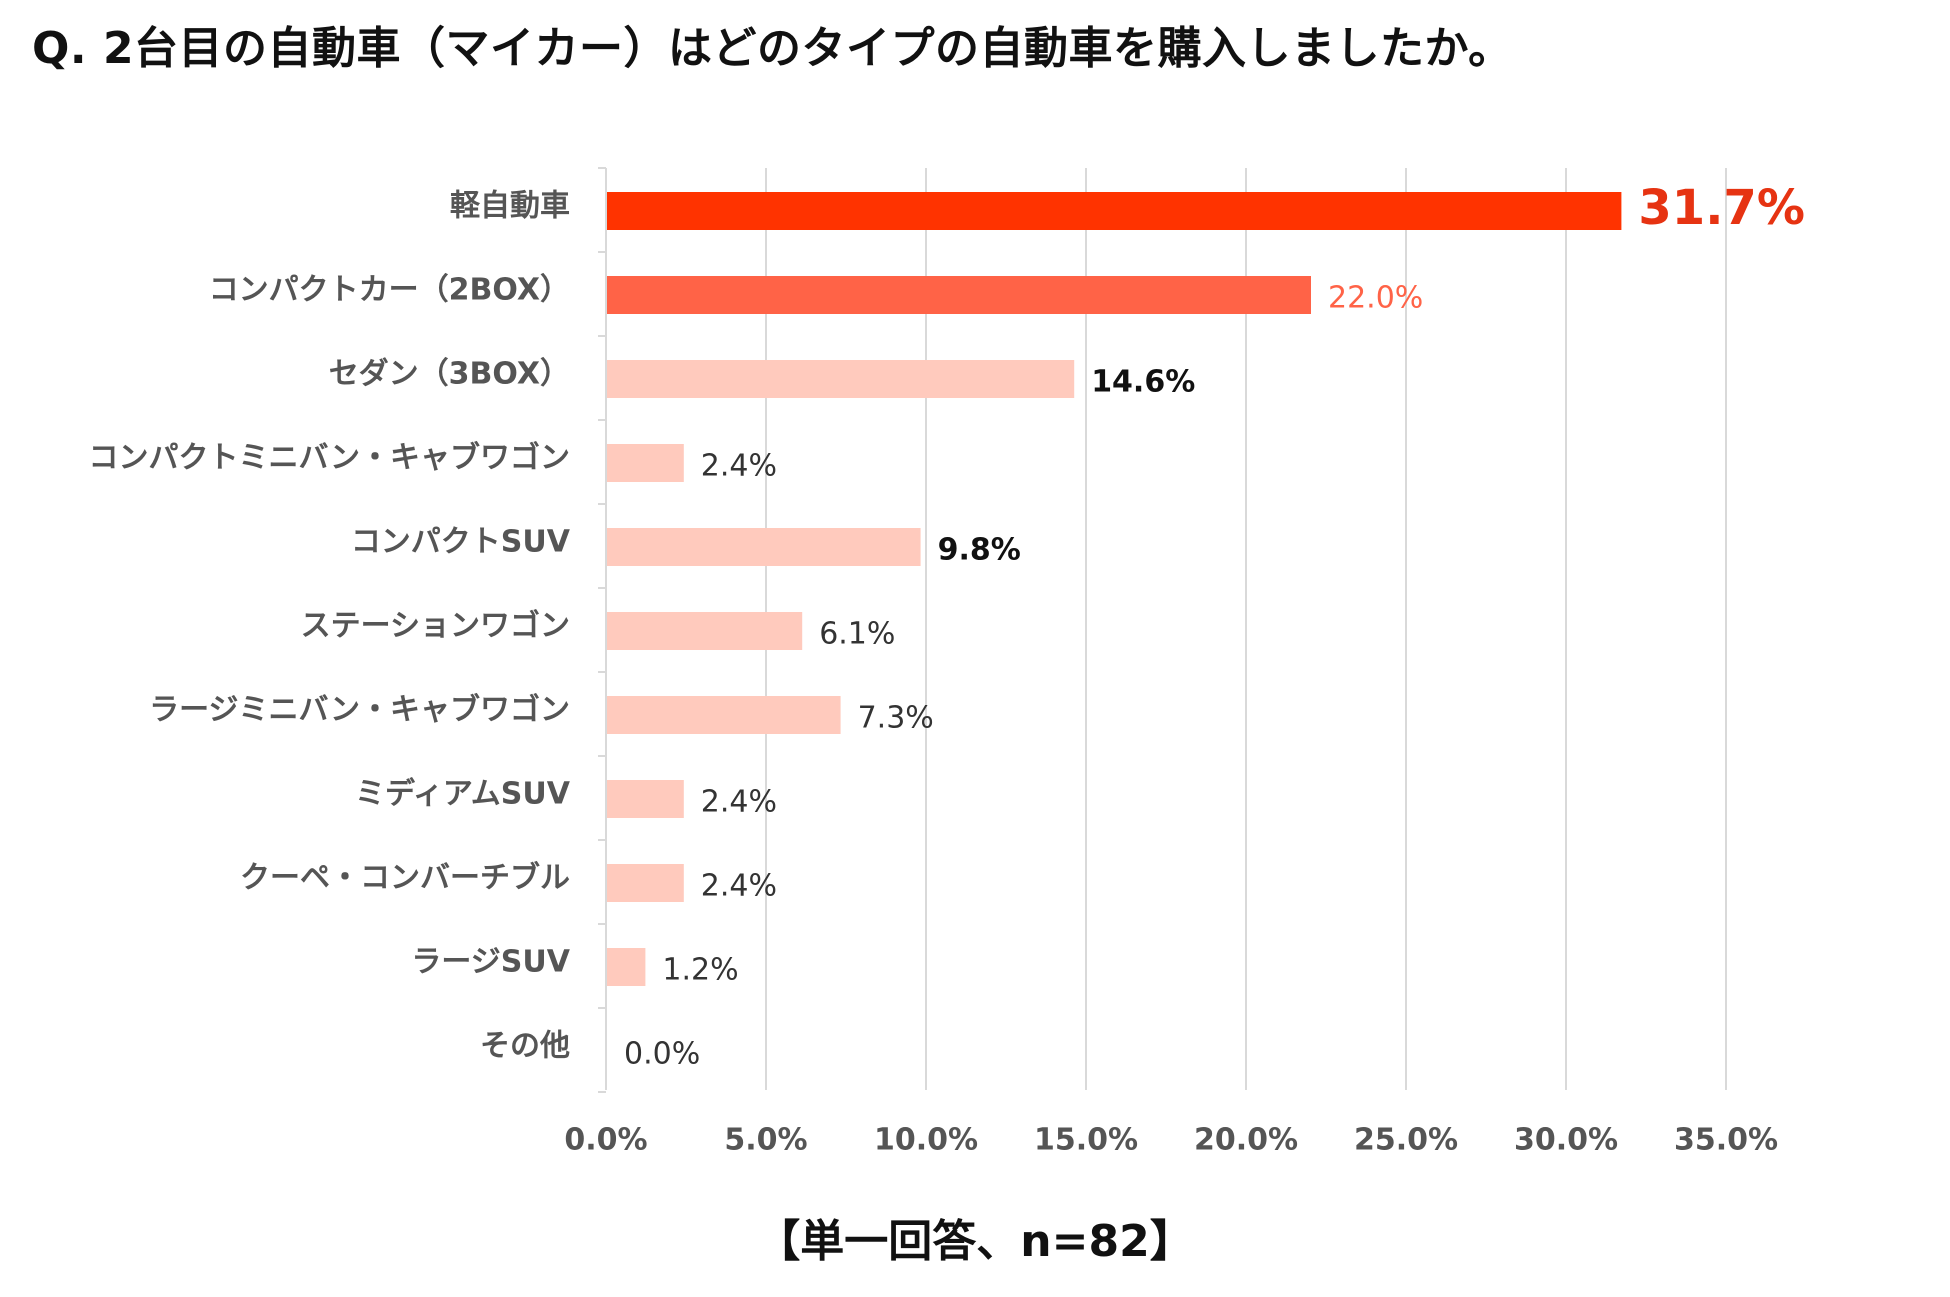 The image size is (1950, 1297). What do you see at coordinates (1375, 298) in the screenshot?
I see `value-label-1: 22.0%` at bounding box center [1375, 298].